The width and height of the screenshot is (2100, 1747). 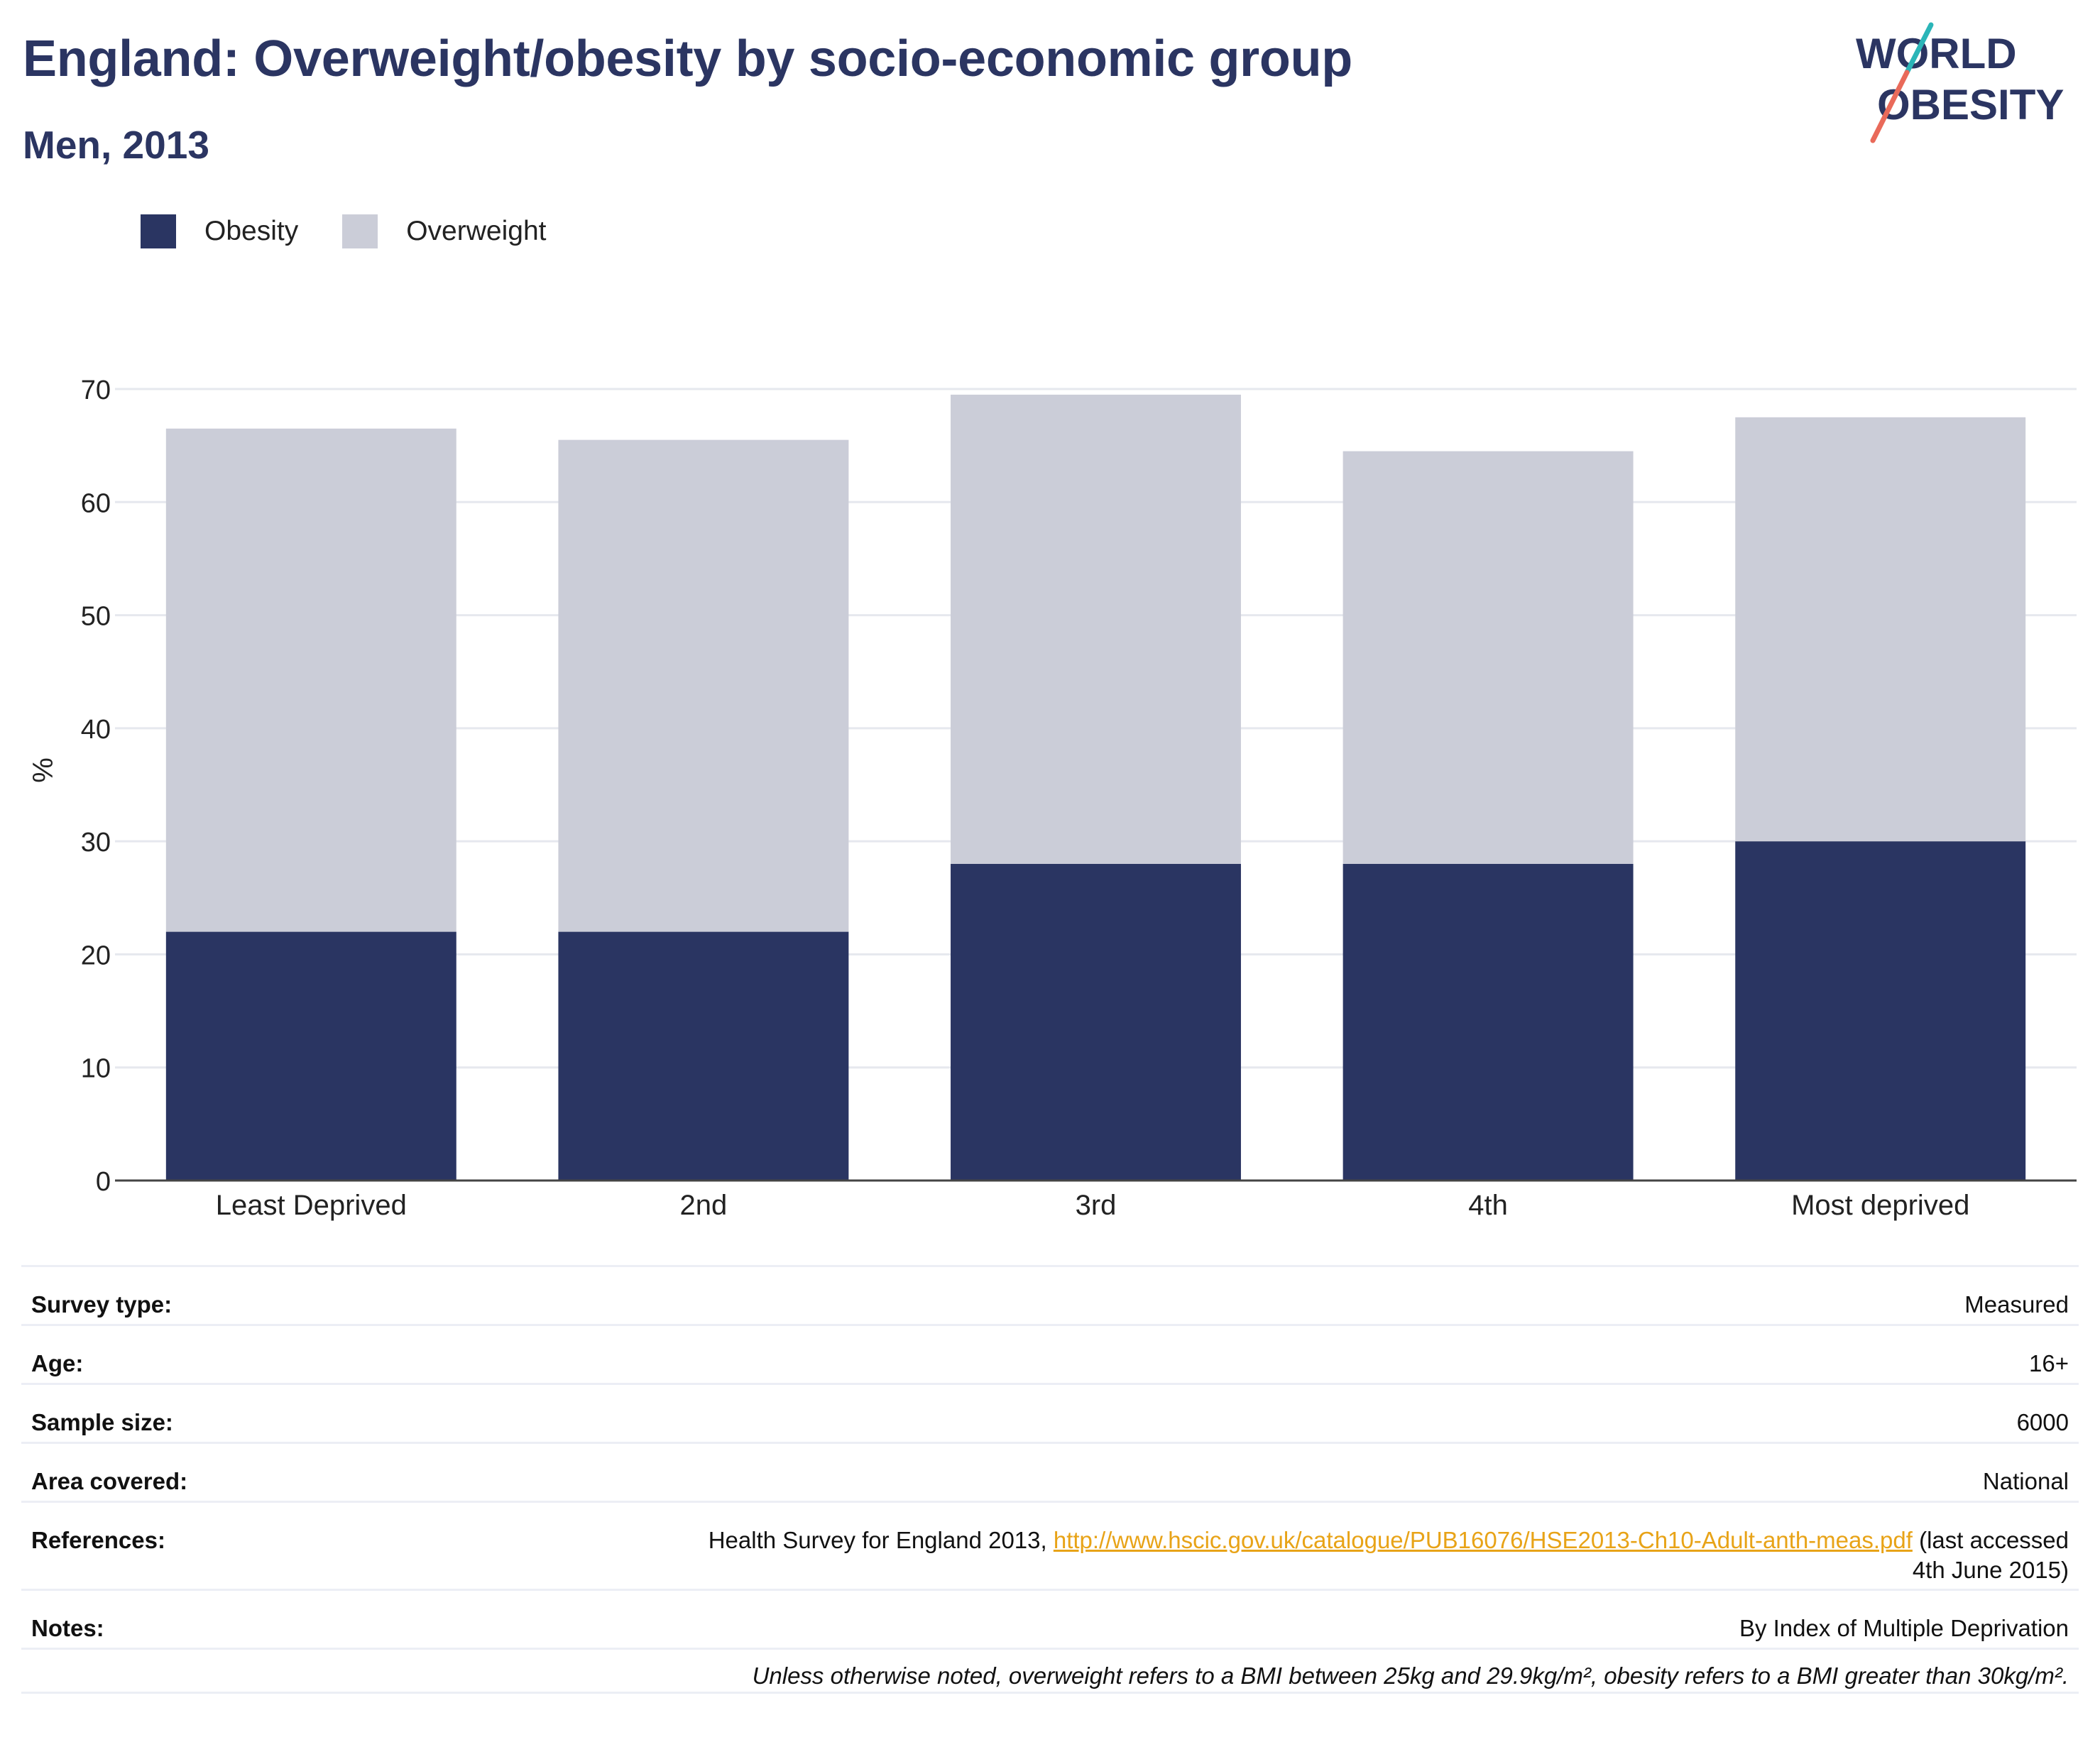 I want to click on reference-accessed: (last accessed, so click(x=1990, y=1540).